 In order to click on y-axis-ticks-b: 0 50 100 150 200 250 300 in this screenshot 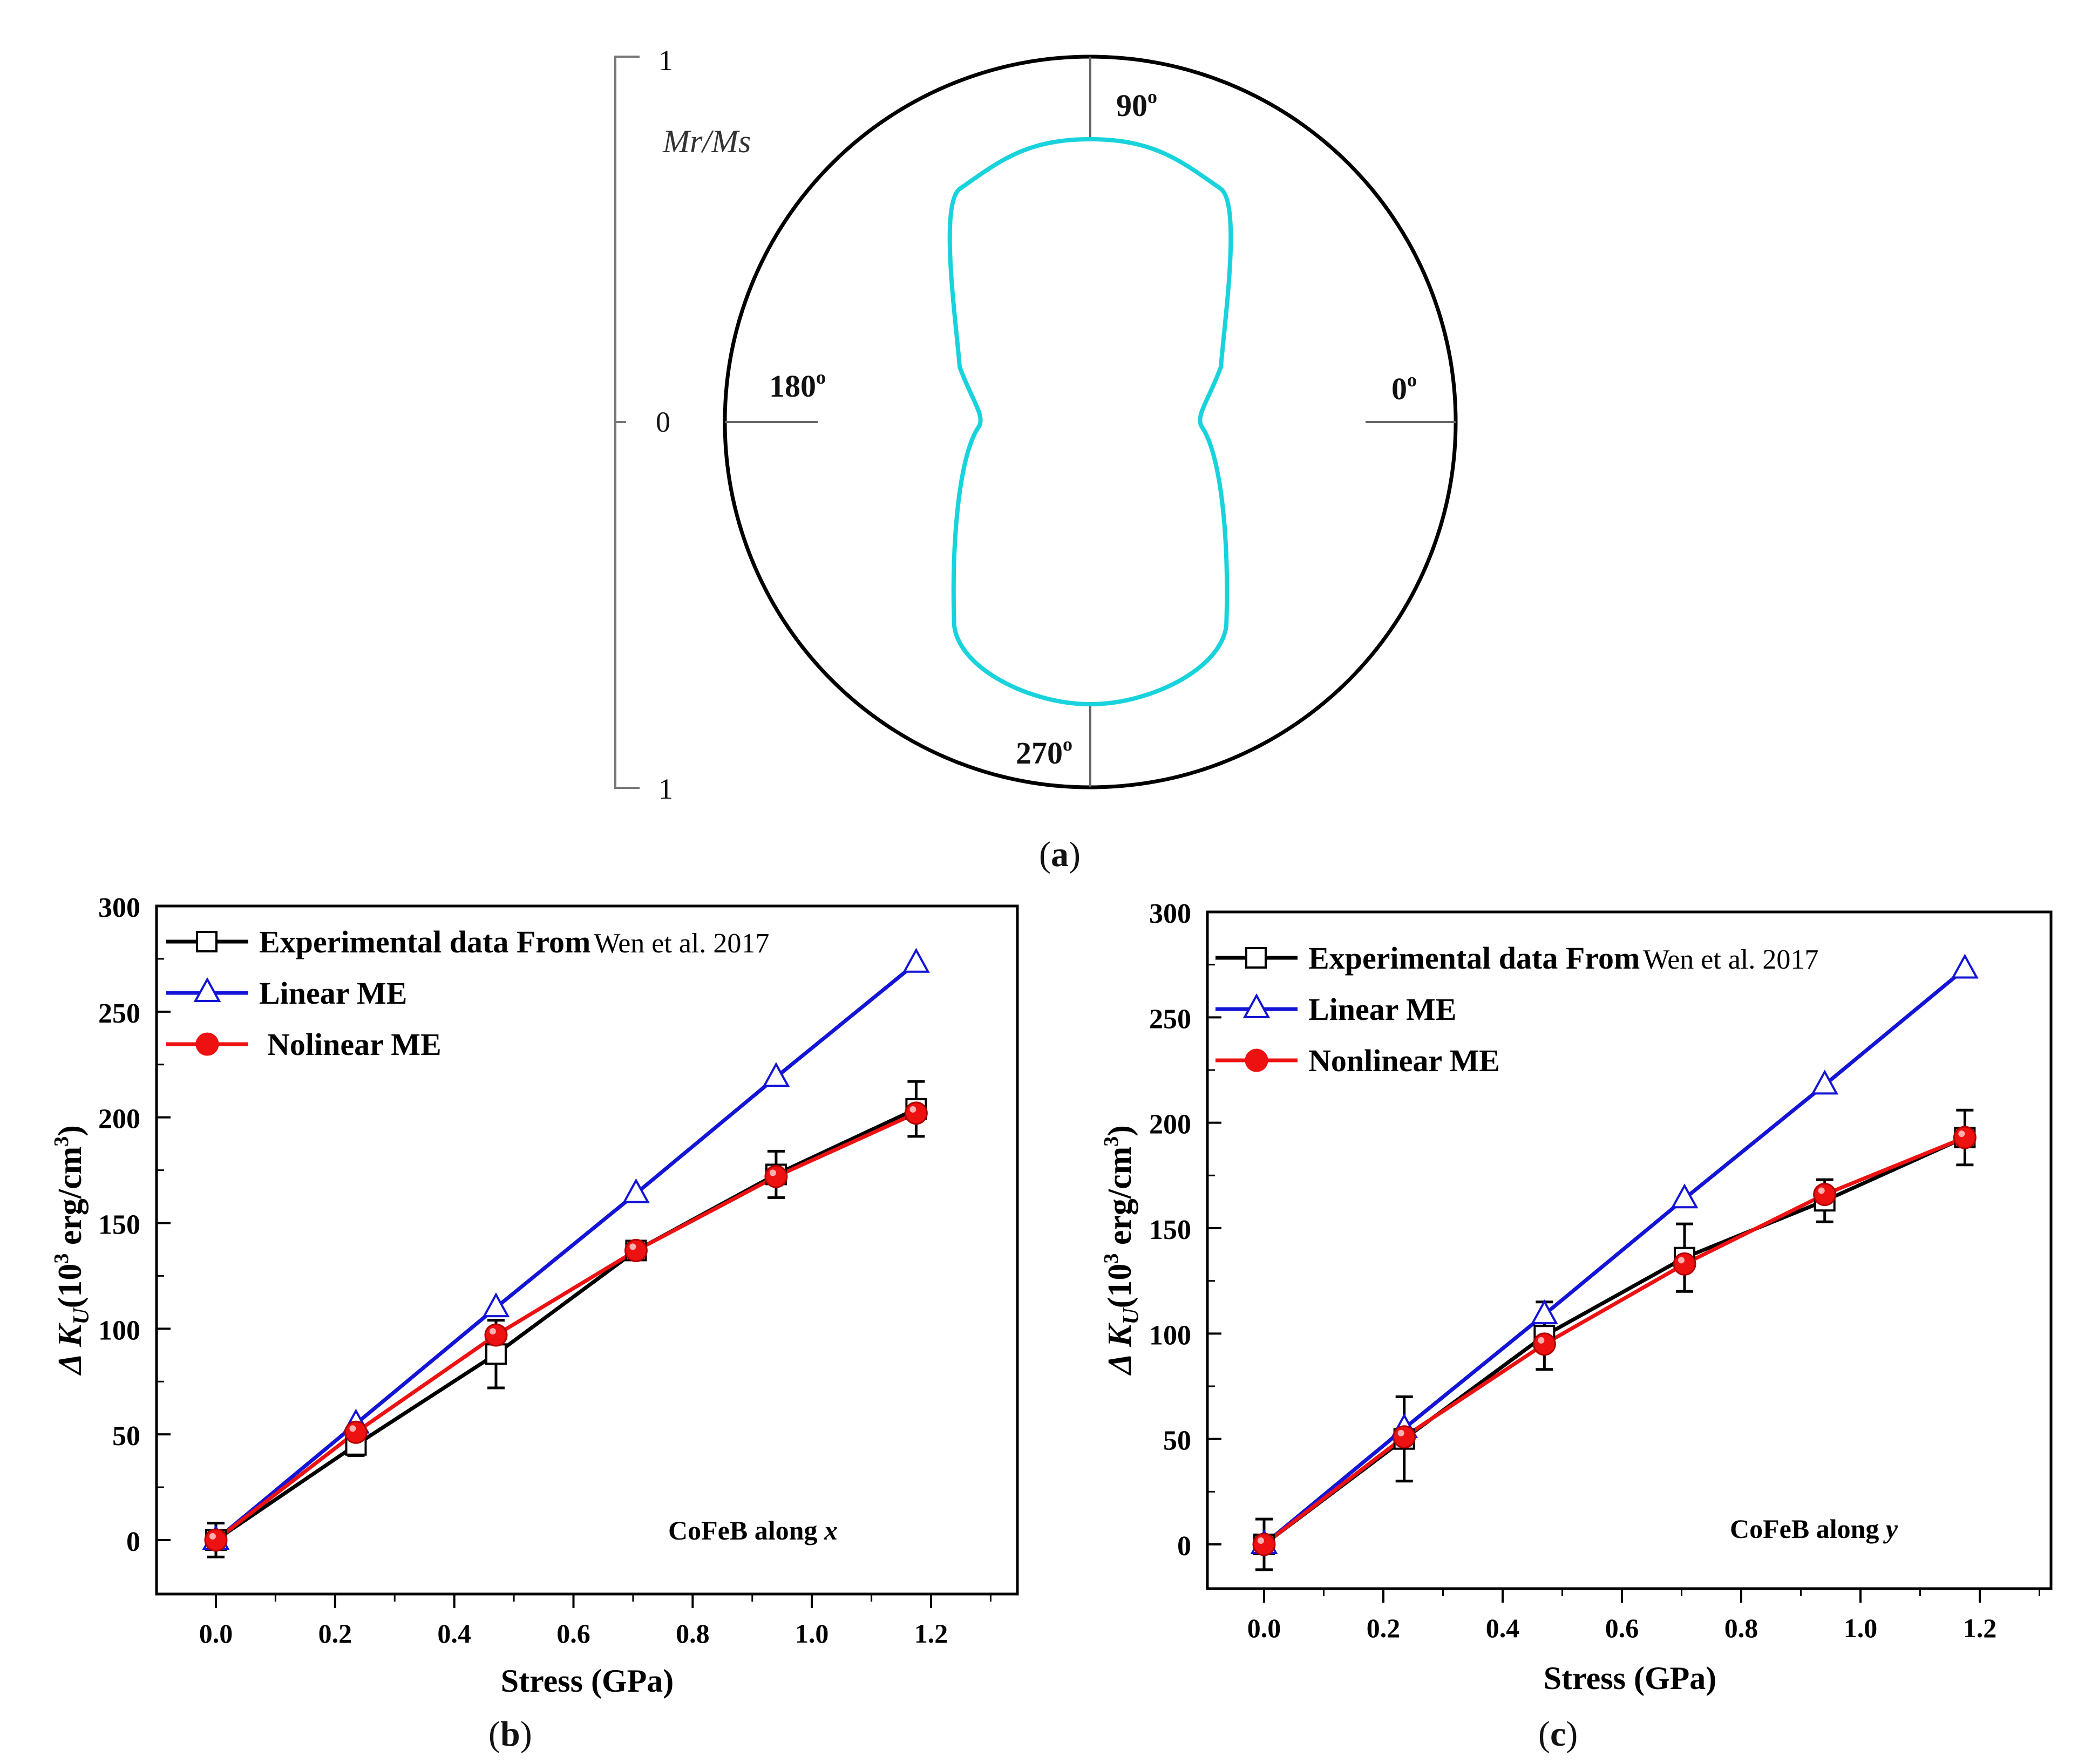, I will do `click(134, 1225)`.